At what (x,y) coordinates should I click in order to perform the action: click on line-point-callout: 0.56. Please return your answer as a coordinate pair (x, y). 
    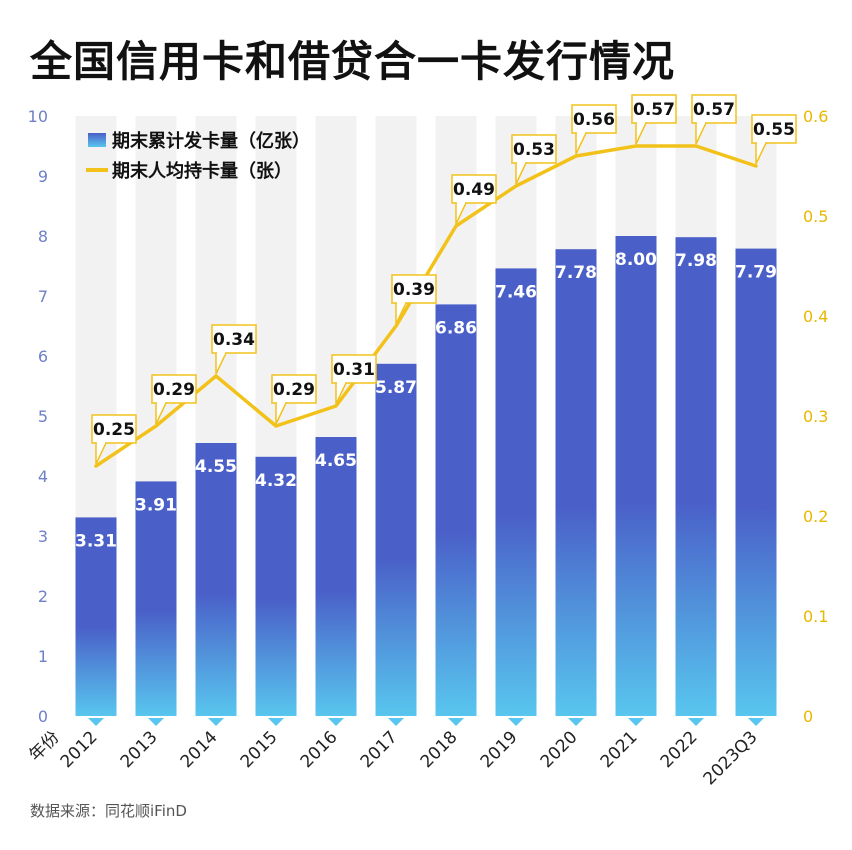
    Looking at the image, I should click on (594, 129).